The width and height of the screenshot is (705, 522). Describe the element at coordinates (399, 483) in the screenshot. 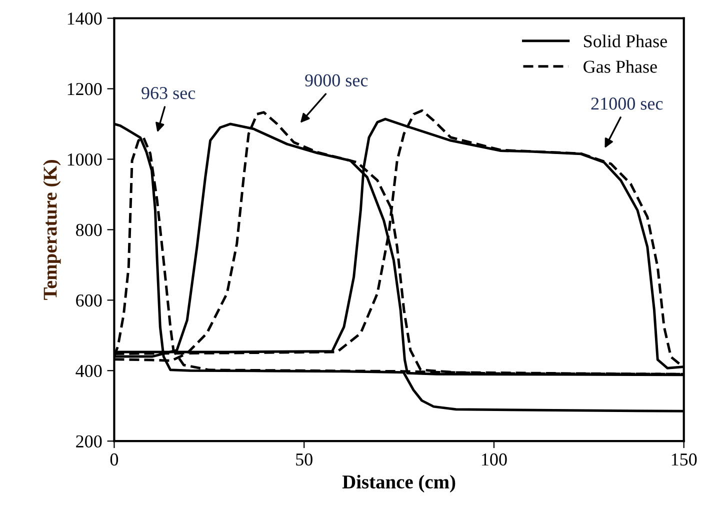

I see `x-axis-title: Distance (cm)` at that location.